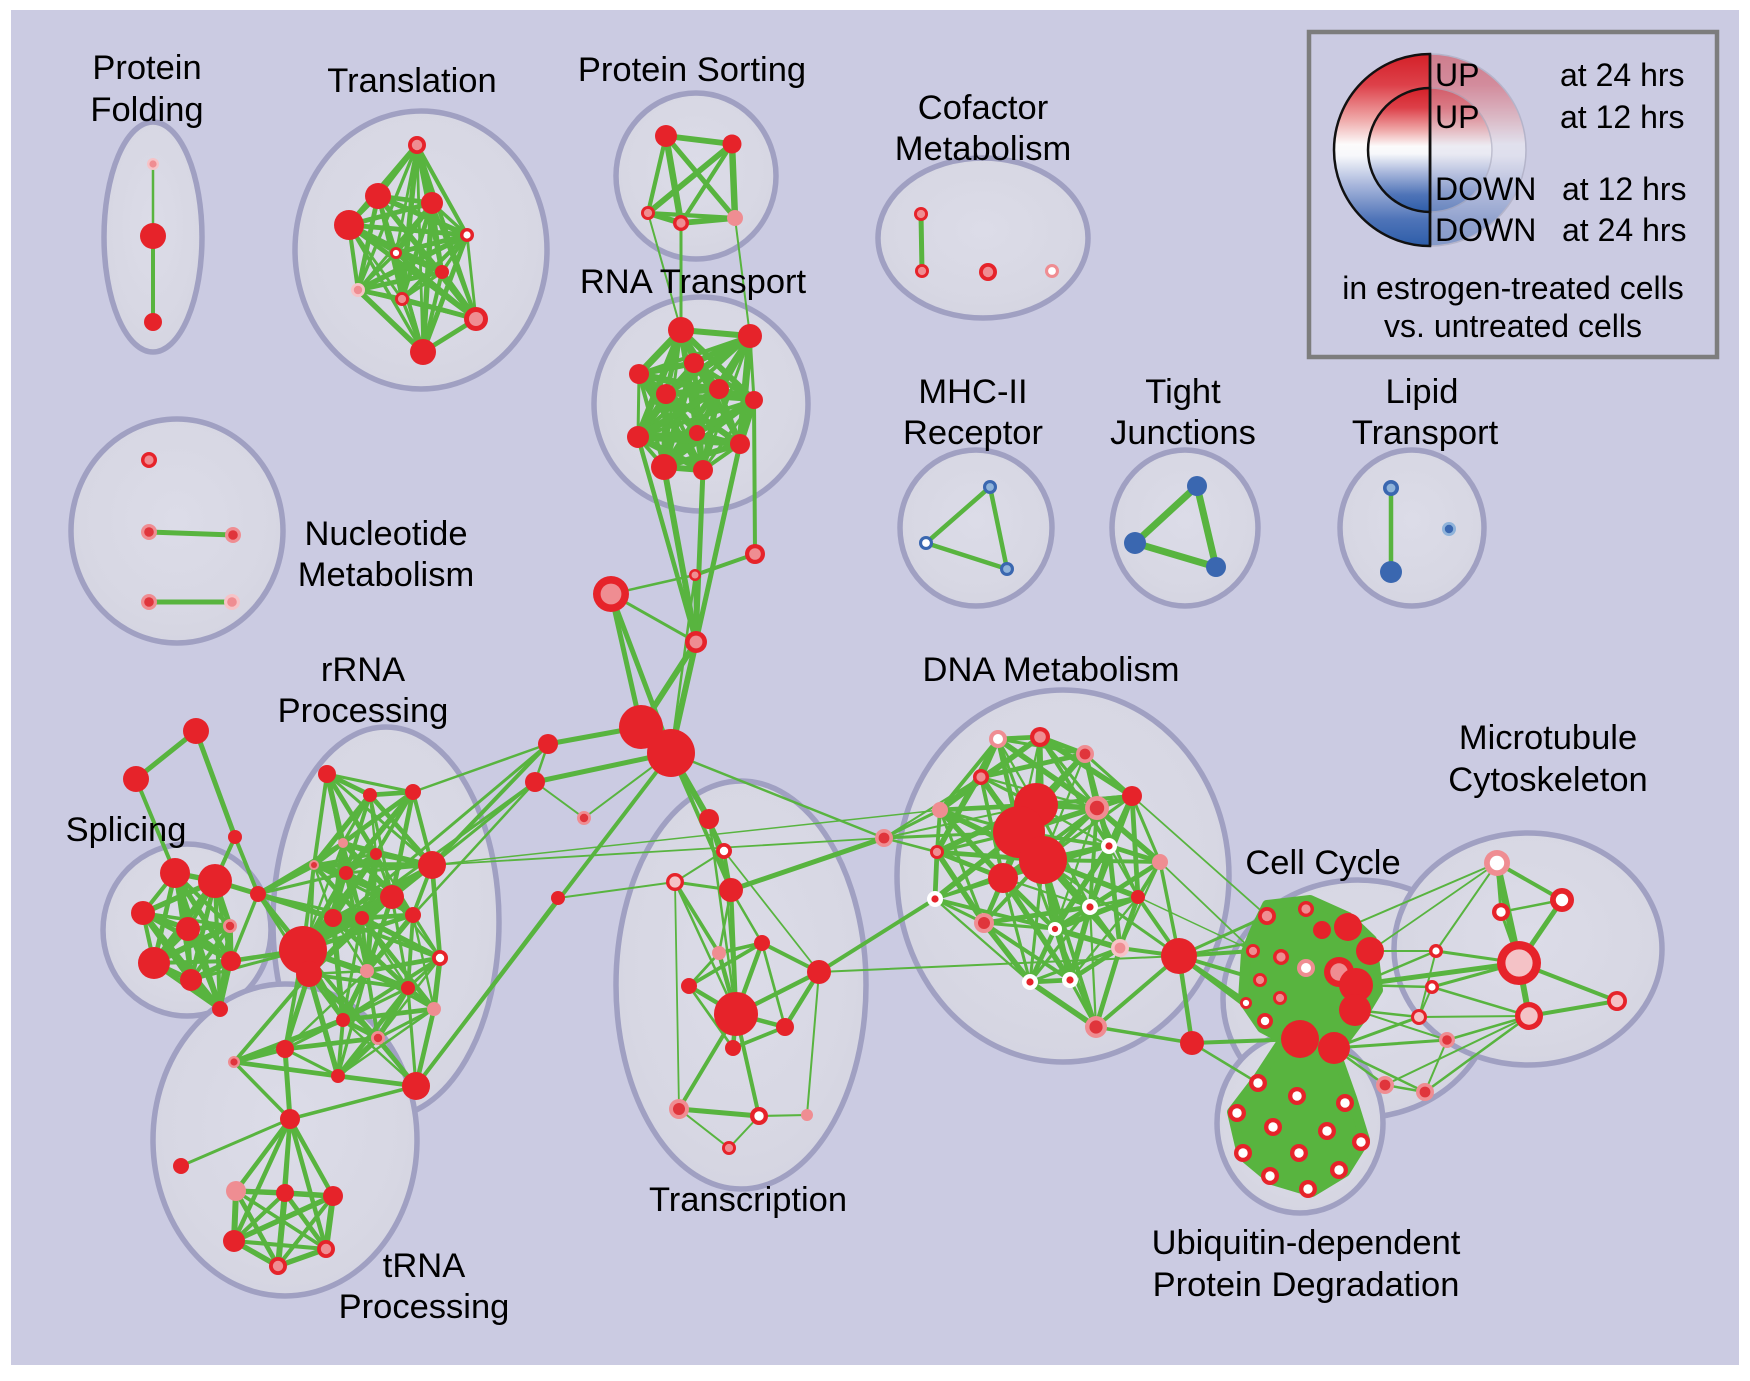 The image size is (1750, 1381). I want to click on svg-text: Microtubule, so click(1548, 738).